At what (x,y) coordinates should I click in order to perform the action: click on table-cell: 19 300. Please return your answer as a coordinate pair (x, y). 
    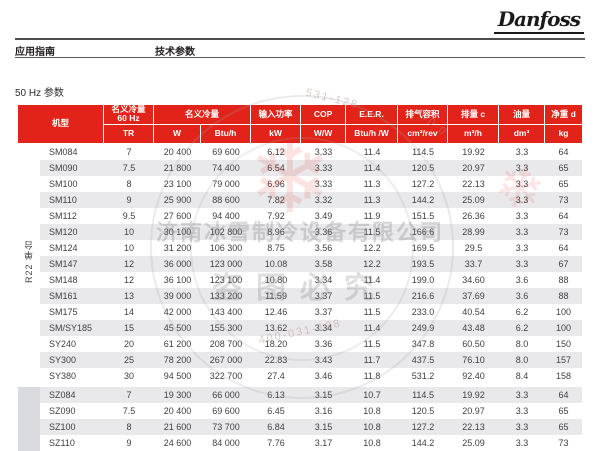
    Looking at the image, I should click on (178, 393).